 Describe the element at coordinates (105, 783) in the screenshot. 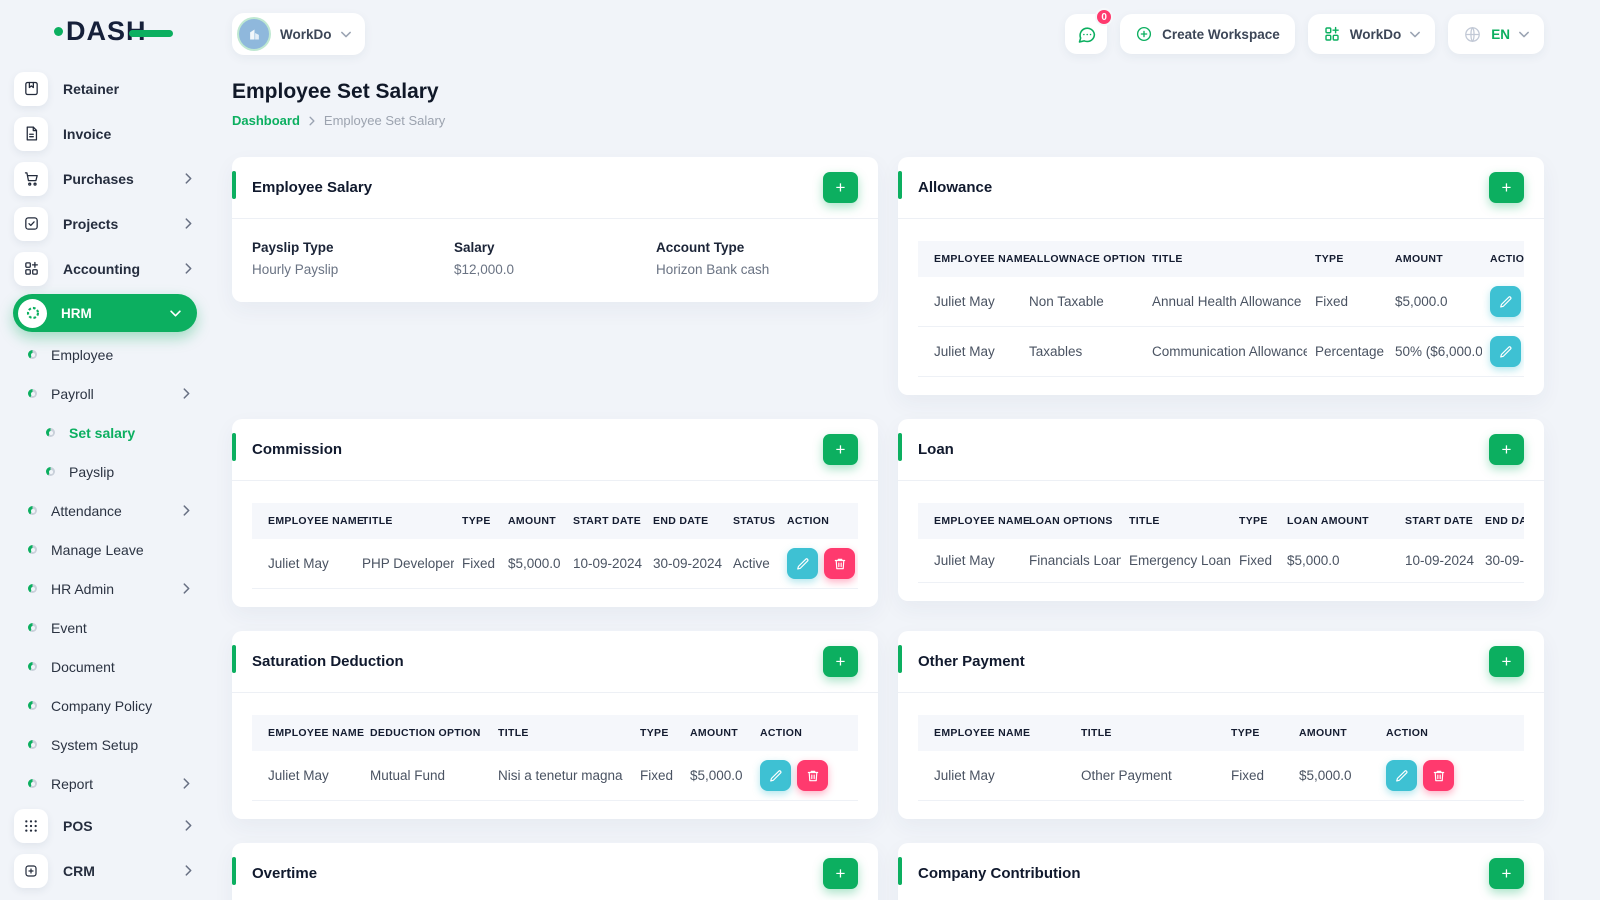

I see `sidebar-item-report: Report` at that location.